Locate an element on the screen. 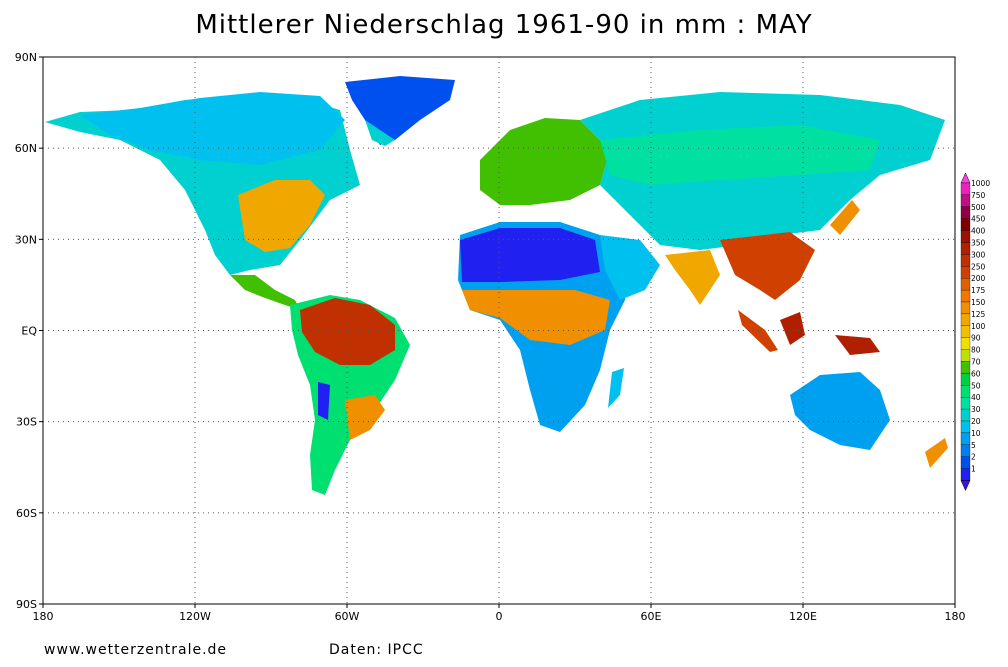 The image size is (1008, 667). colorbar-label: 5 is located at coordinates (973, 445).